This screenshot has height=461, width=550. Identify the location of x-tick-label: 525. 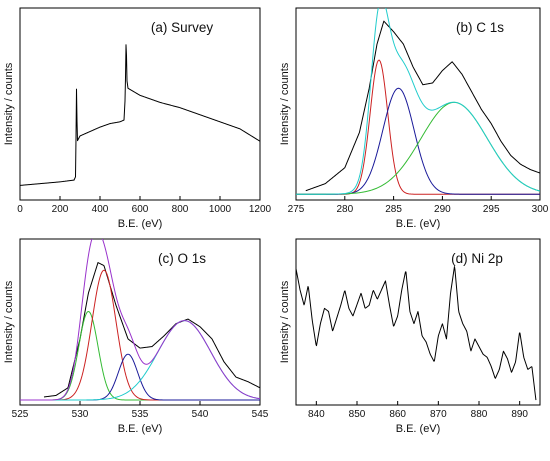
(20, 414).